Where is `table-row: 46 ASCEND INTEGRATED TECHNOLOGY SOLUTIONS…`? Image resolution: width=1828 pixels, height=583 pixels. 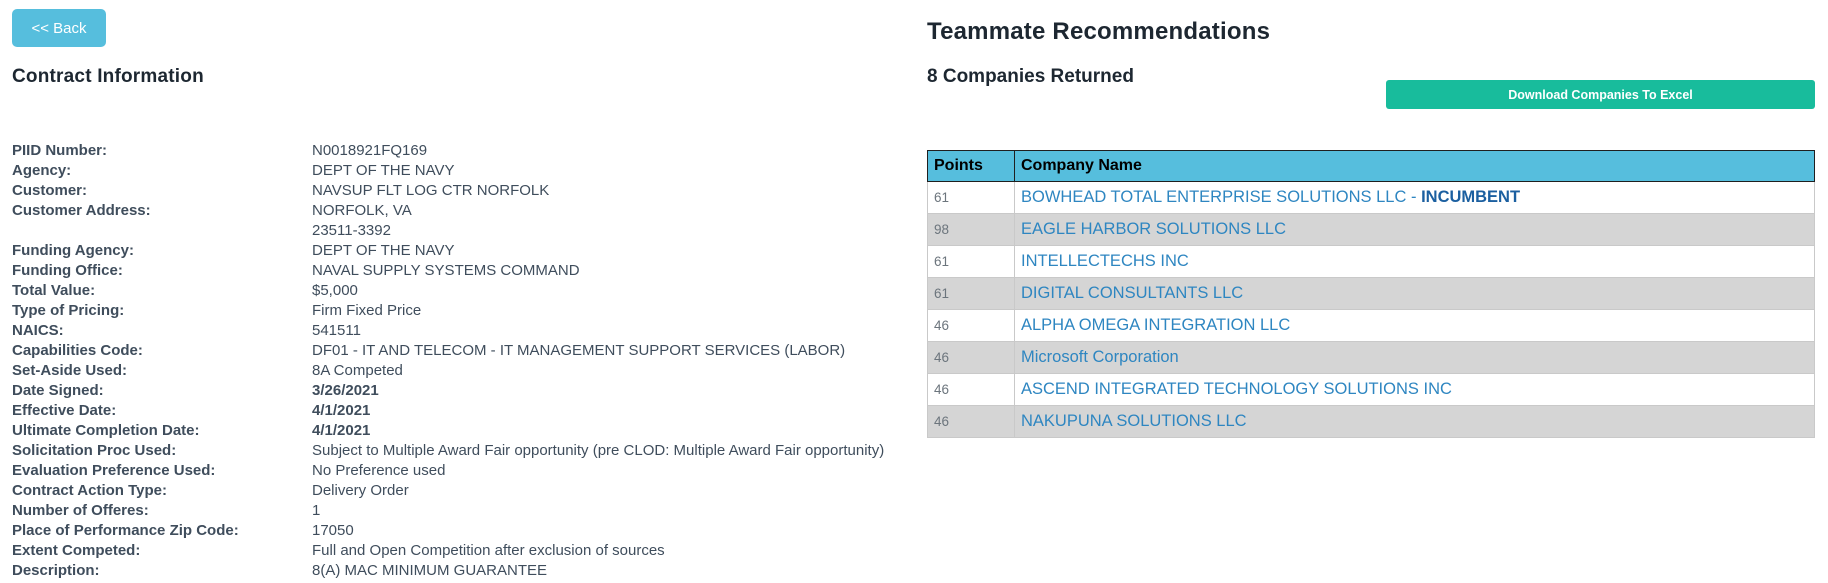
table-row: 46 ASCEND INTEGRATED TECHNOLOGY SOLUTIONS… is located at coordinates (1371, 389).